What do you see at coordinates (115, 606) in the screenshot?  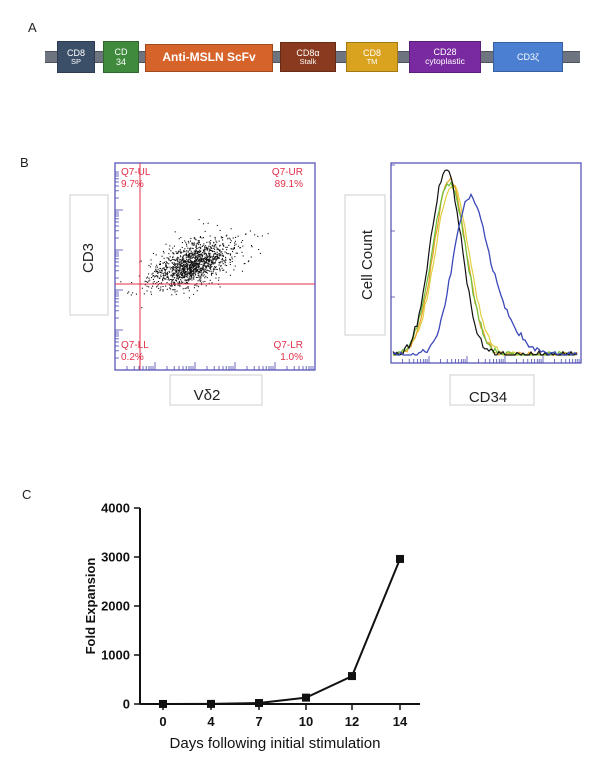 I see `y-tick-label: 2000` at bounding box center [115, 606].